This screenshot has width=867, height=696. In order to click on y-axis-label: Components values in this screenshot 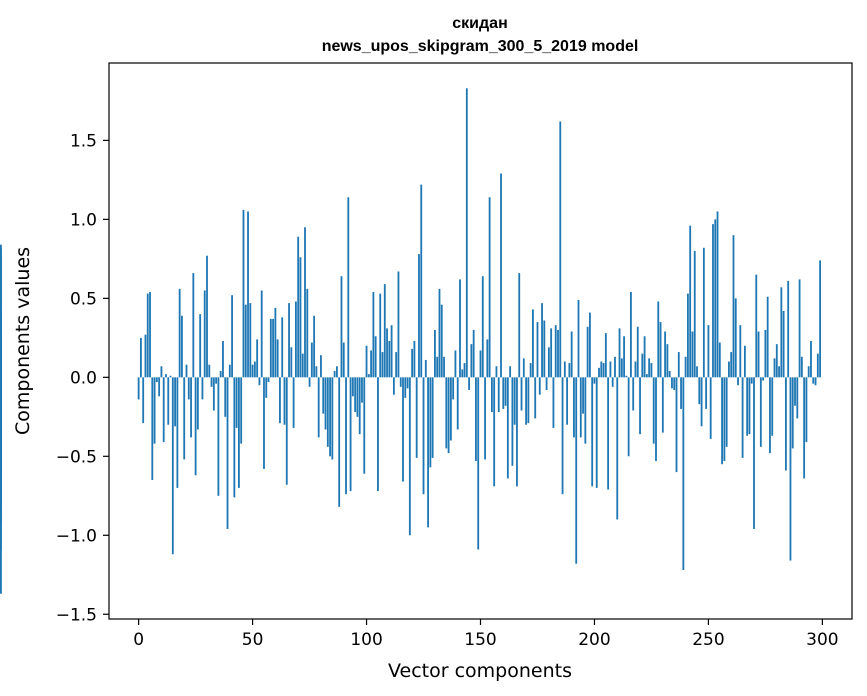, I will do `click(23, 341)`.